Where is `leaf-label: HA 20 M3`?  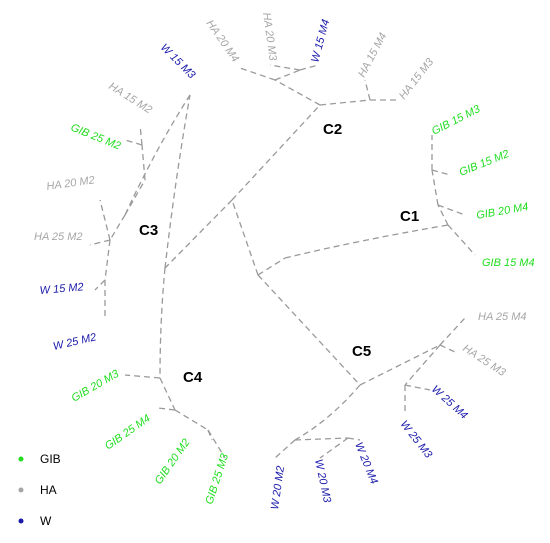 leaf-label: HA 20 M3 is located at coordinates (269, 37).